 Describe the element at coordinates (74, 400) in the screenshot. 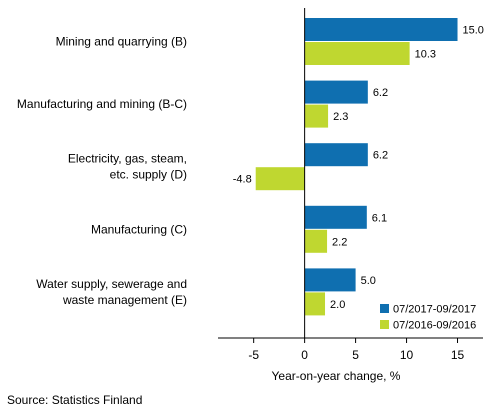

I see `source-note: Source: Statistics Finland` at that location.